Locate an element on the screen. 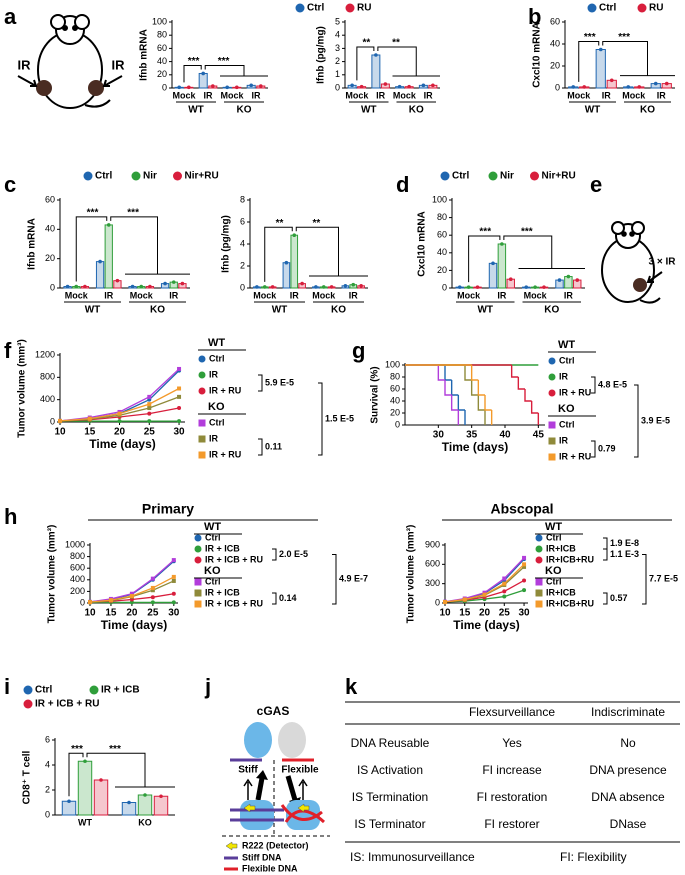 Image resolution: width=685 pixels, height=875 pixels. x-tick-label: IR is located at coordinates (502, 295).